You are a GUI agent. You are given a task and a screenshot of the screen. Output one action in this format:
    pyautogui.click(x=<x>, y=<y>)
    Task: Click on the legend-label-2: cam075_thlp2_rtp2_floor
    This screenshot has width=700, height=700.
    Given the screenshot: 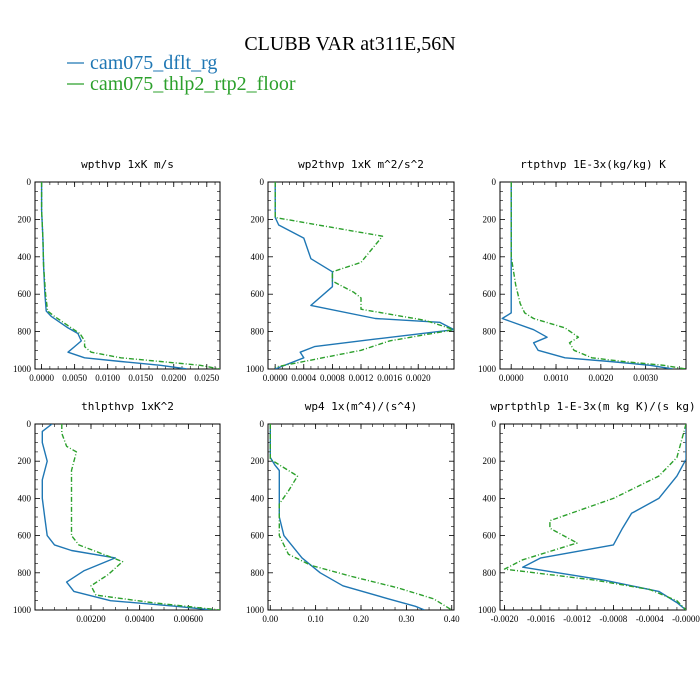 What is the action you would take?
    pyautogui.click(x=193, y=84)
    